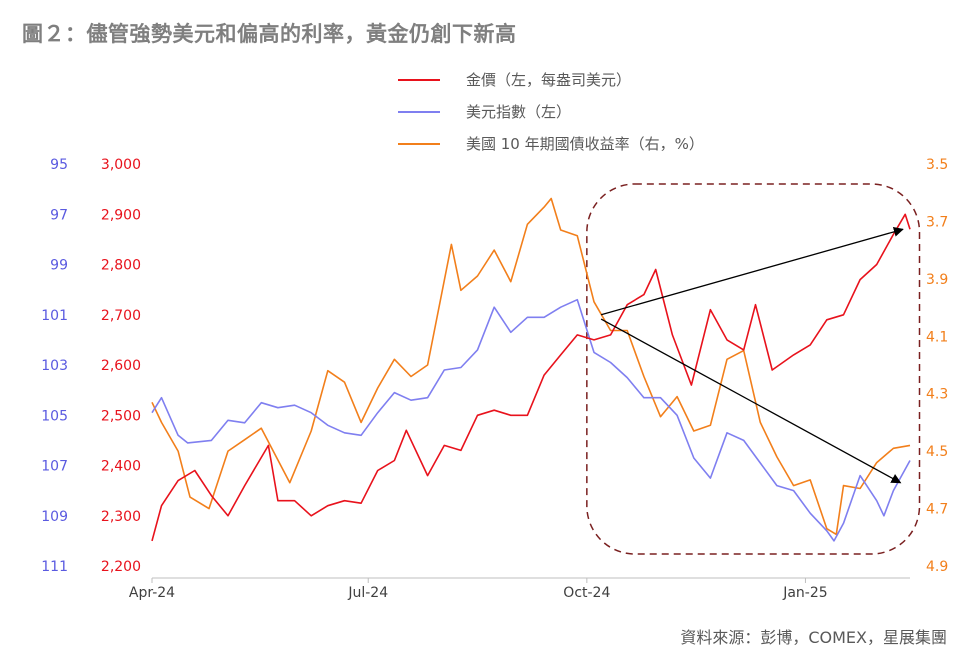 The width and height of the screenshot is (977, 659). Describe the element at coordinates (59, 266) in the screenshot. I see `usd_index-tick-label: 99` at that location.